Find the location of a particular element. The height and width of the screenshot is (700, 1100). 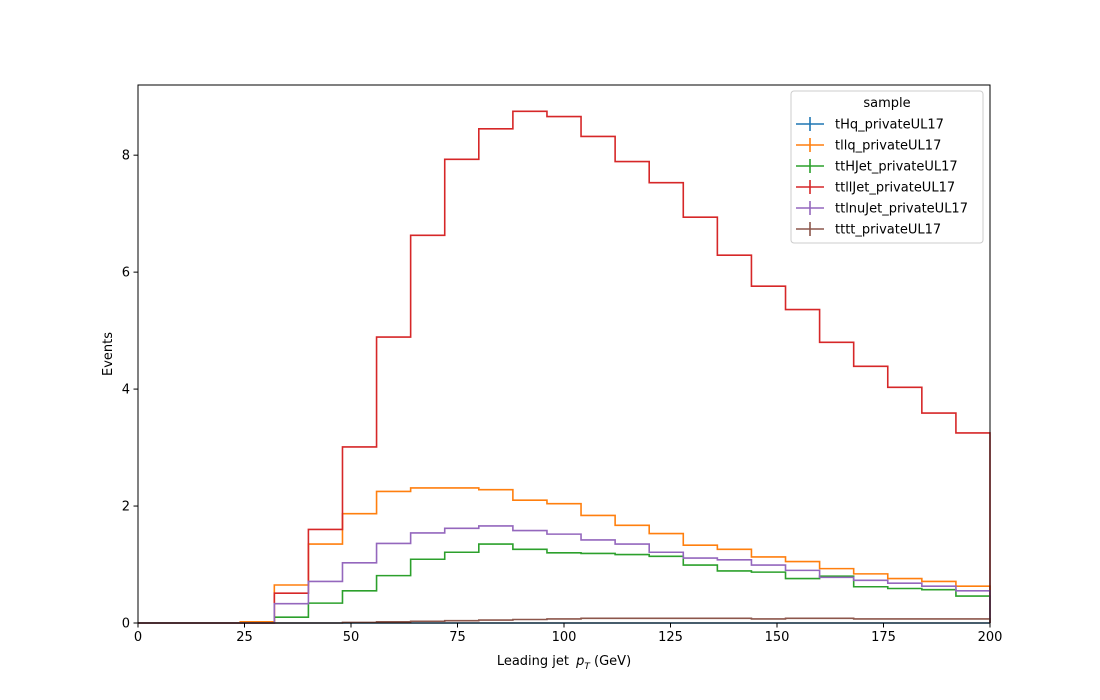

x-axis-title: Leading jet pT (GeV) is located at coordinates (564, 663).